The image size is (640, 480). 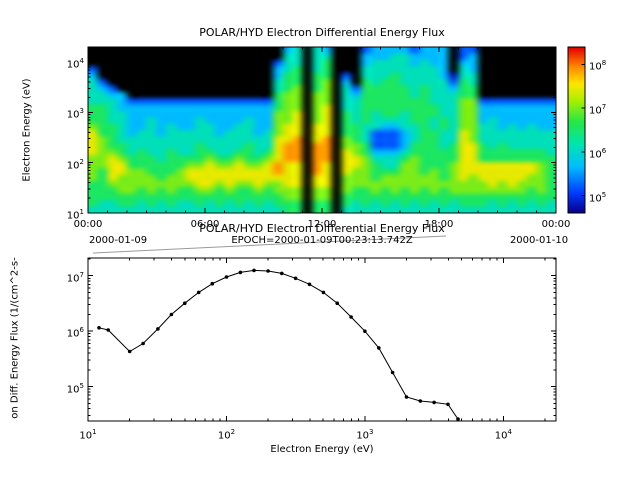 What do you see at coordinates (27, 130) in the screenshot?
I see `top-panel-y-axis-label: Electron Energy (eV)` at bounding box center [27, 130].